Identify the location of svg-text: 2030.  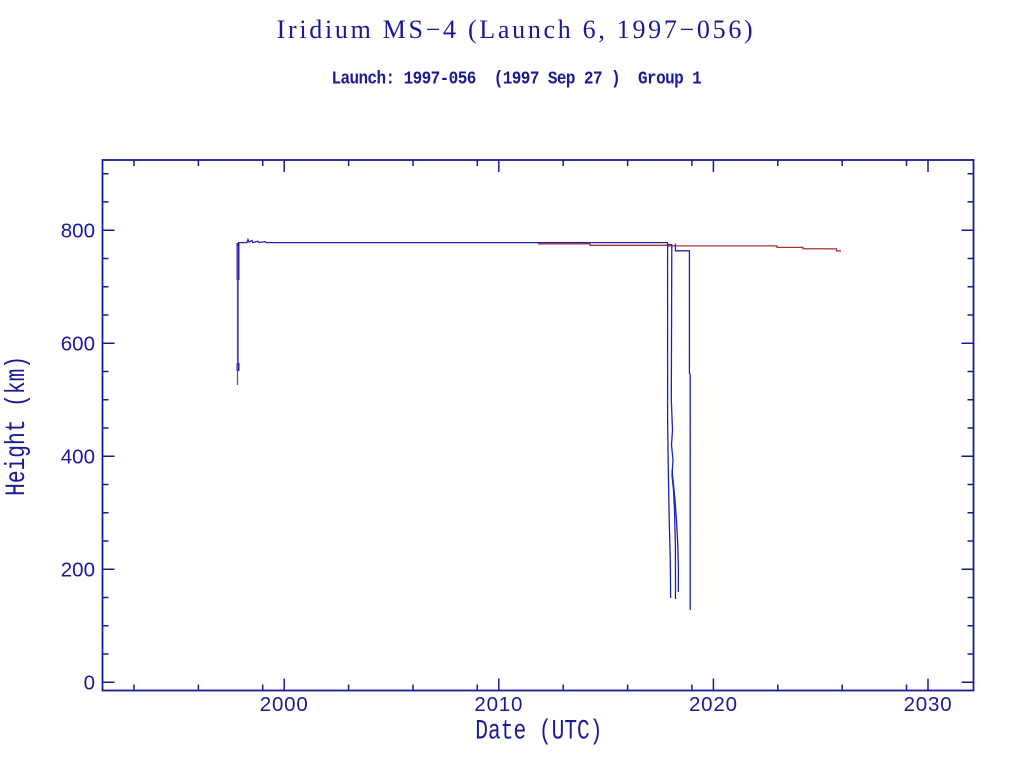
(928, 704).